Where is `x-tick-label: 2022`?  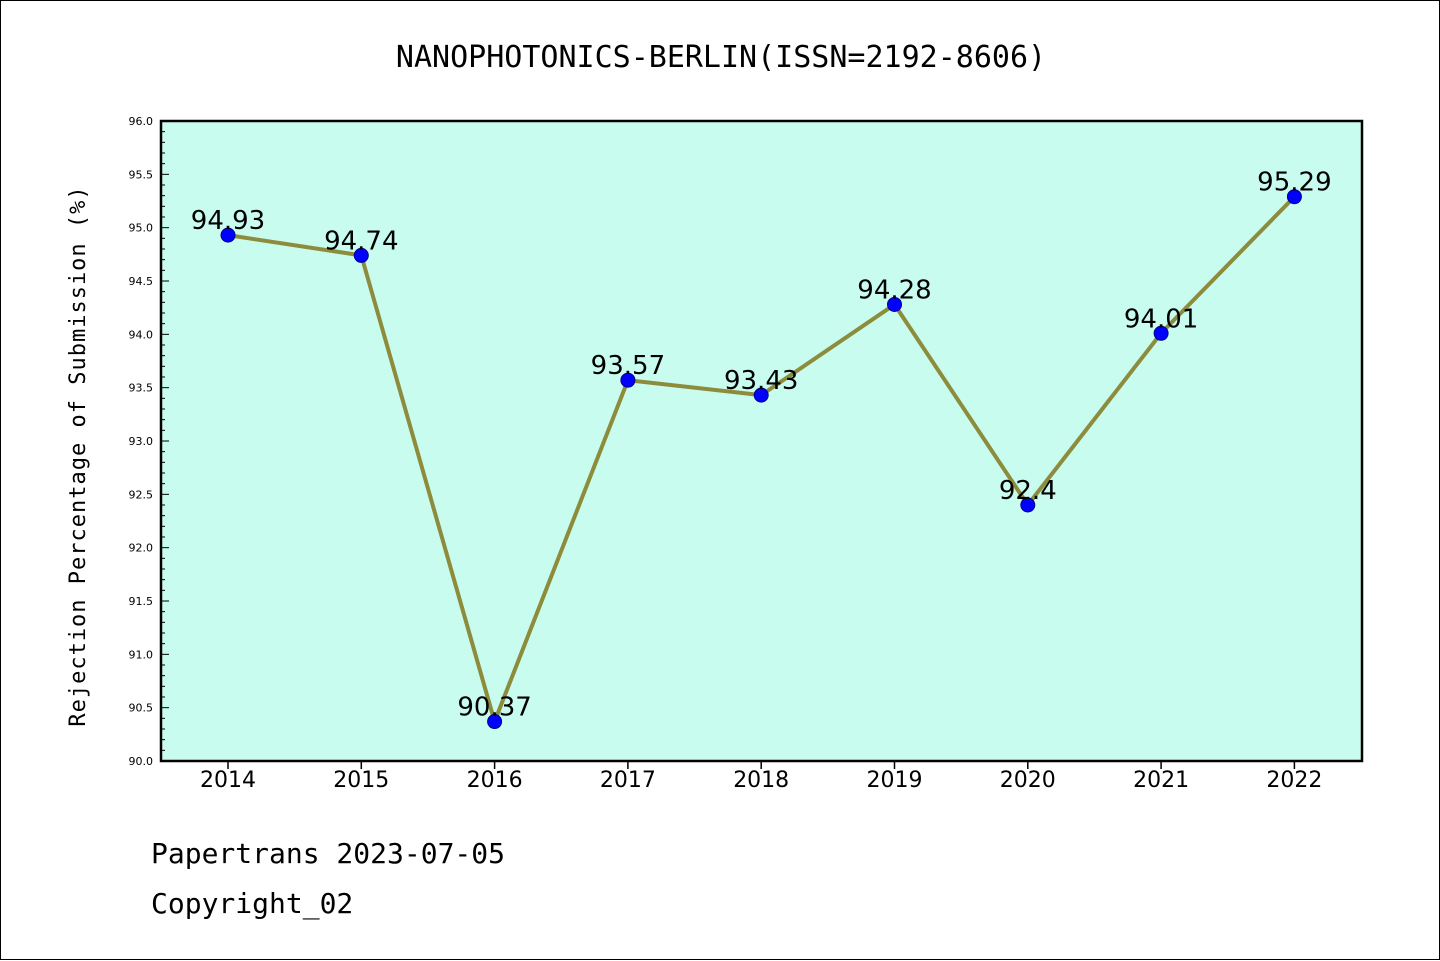
x-tick-label: 2022 is located at coordinates (1294, 780).